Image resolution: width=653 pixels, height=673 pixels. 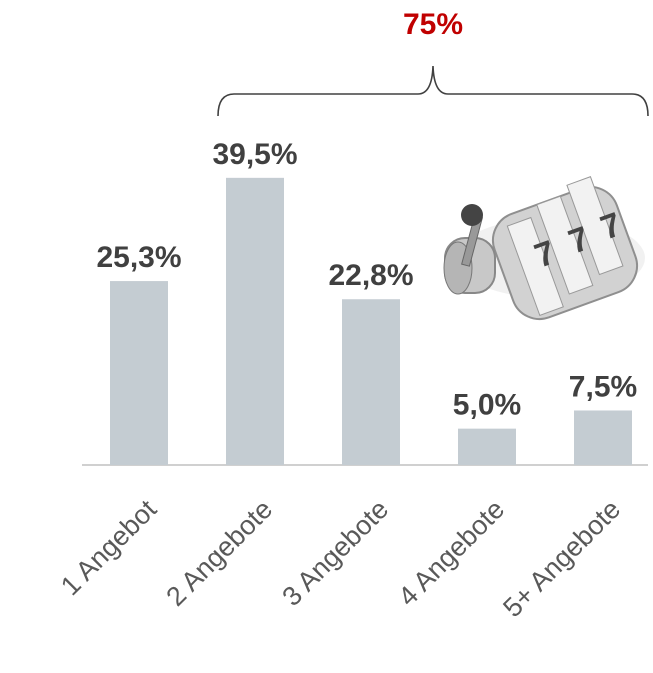 I want to click on x-tick-label: 3 Angebote, so click(x=335, y=553).